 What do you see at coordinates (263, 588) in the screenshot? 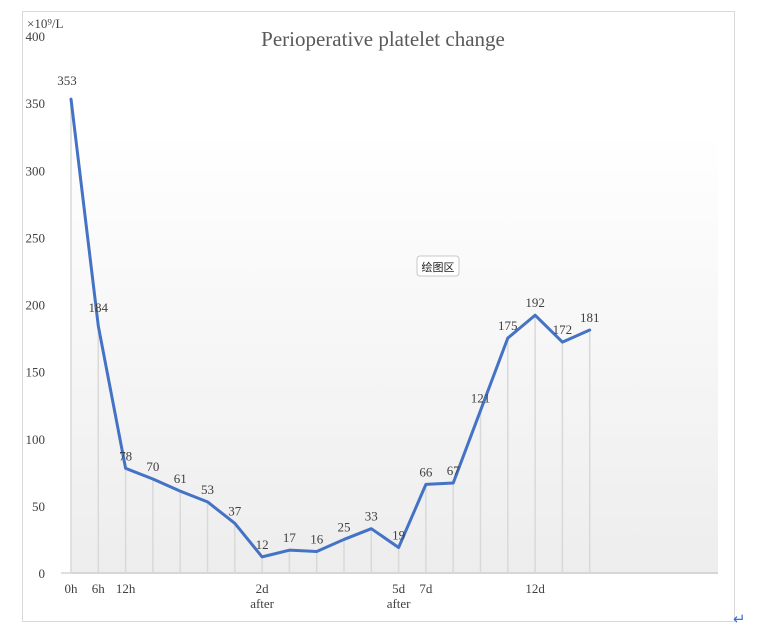
I see `x-tick-label: 2d` at bounding box center [263, 588].